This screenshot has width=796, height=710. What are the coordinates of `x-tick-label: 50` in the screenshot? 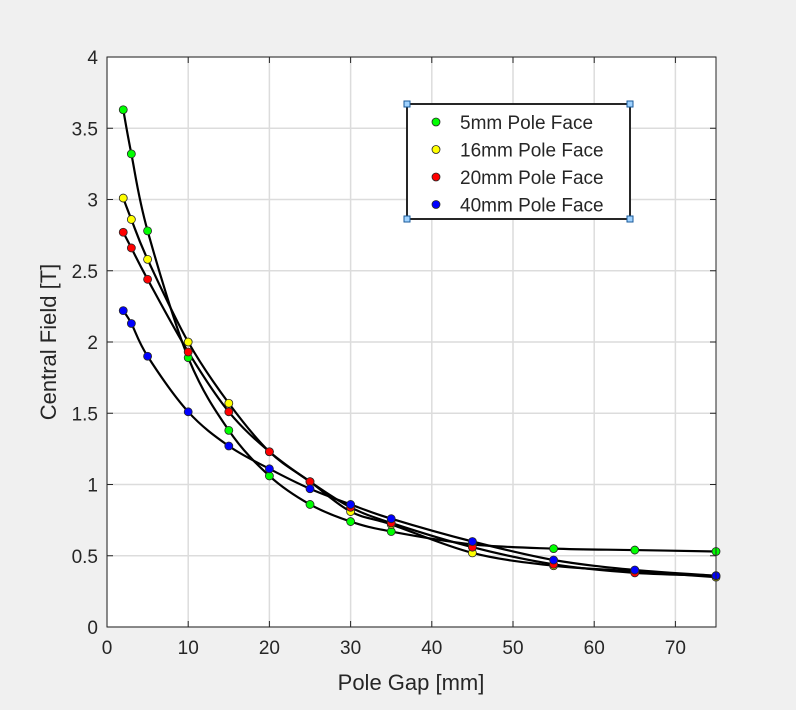 It's located at (512, 648).